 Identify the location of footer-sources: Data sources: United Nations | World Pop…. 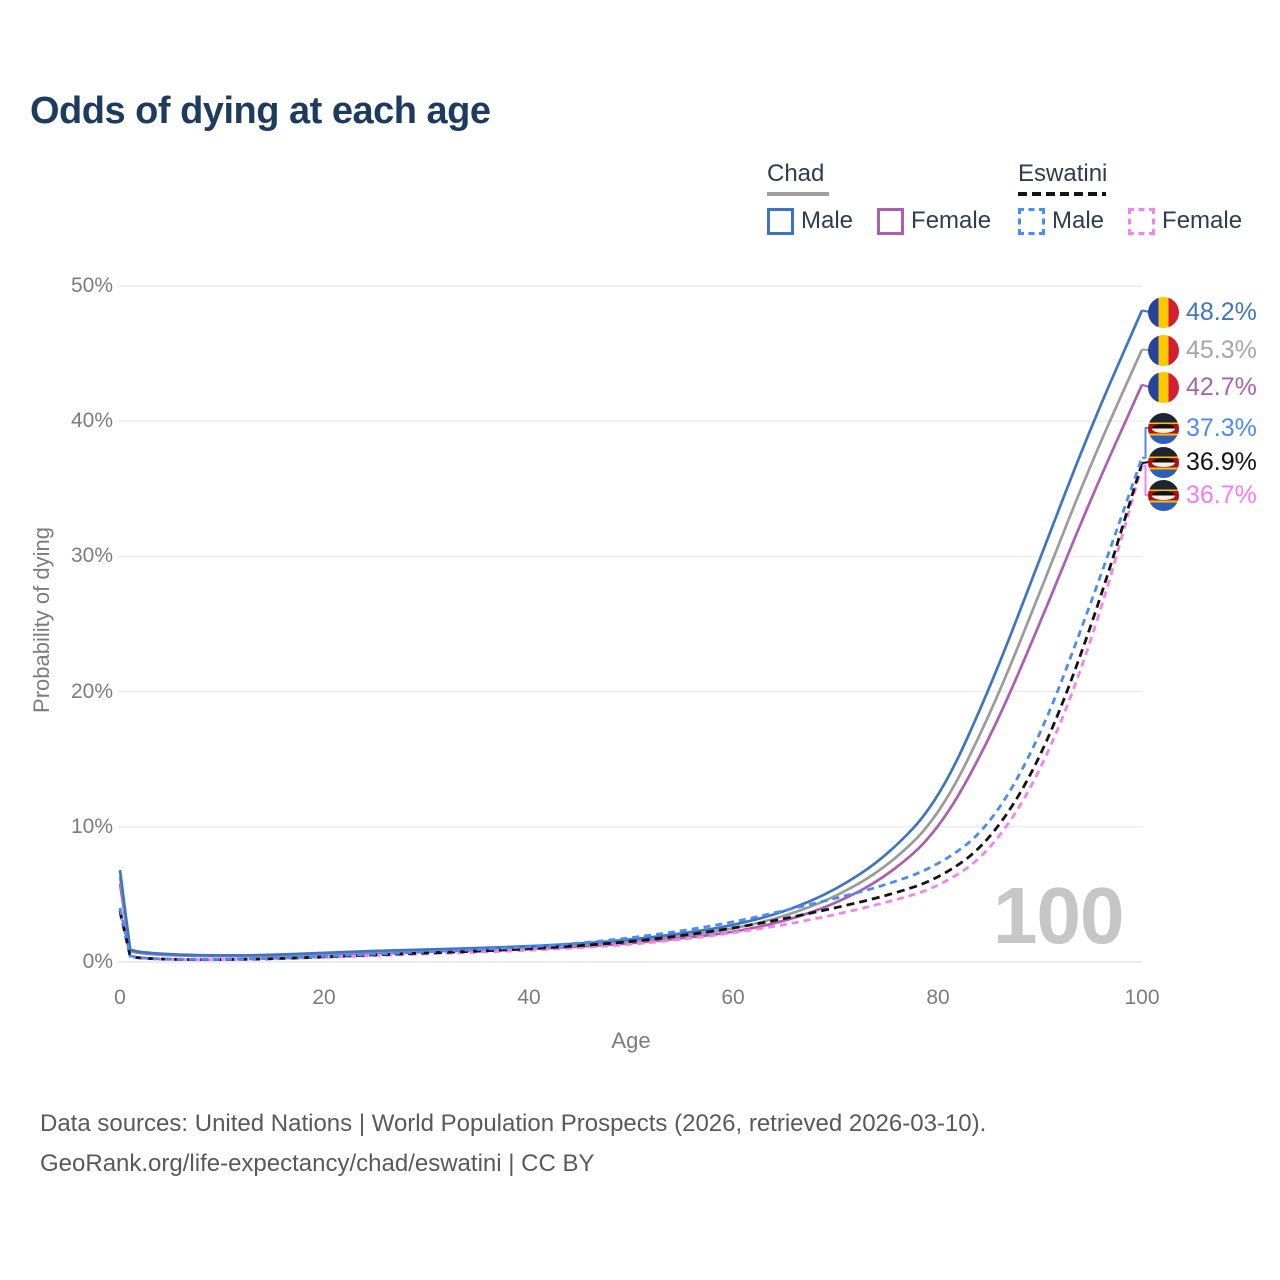
(513, 1123).